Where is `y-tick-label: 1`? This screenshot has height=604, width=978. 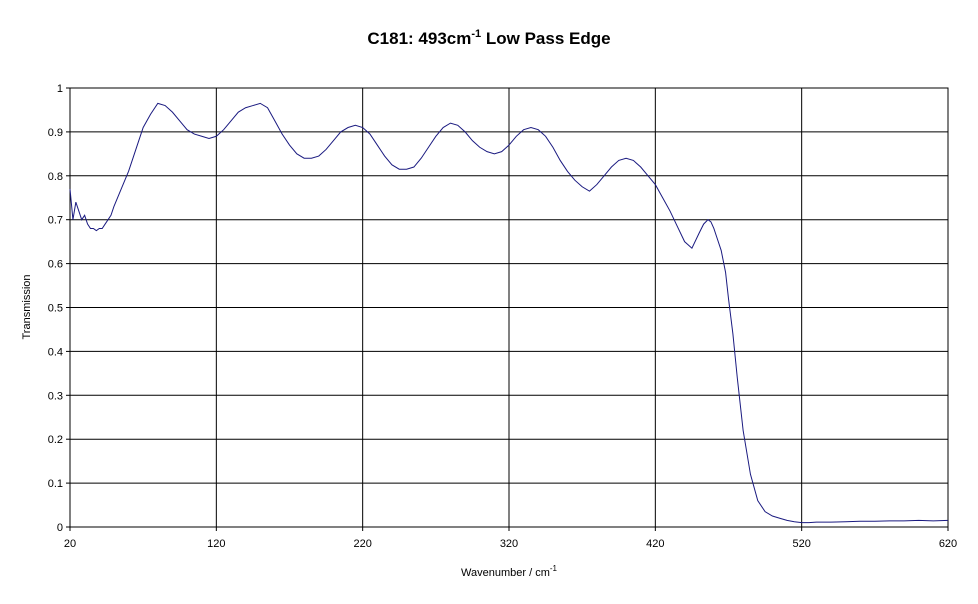 y-tick-label: 1 is located at coordinates (60, 89).